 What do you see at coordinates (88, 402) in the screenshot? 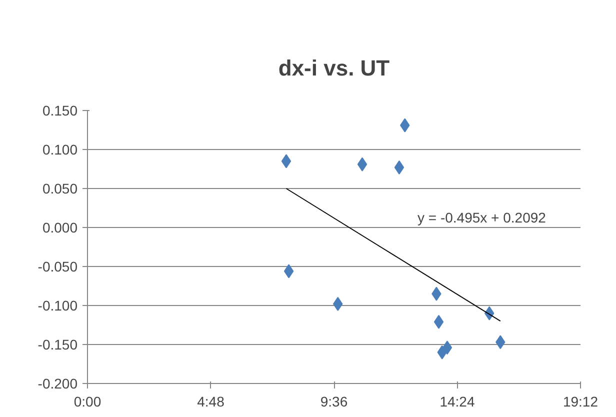
I see `x-tick-label: 0:00` at bounding box center [88, 402].